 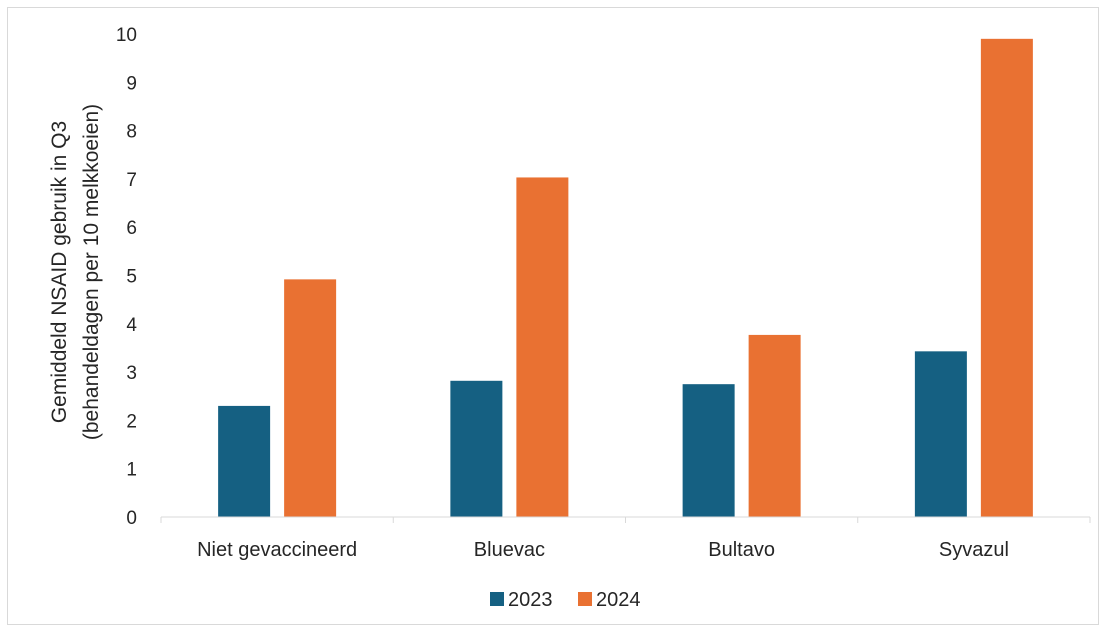 I want to click on legend: 2023 2024, so click(x=565, y=600).